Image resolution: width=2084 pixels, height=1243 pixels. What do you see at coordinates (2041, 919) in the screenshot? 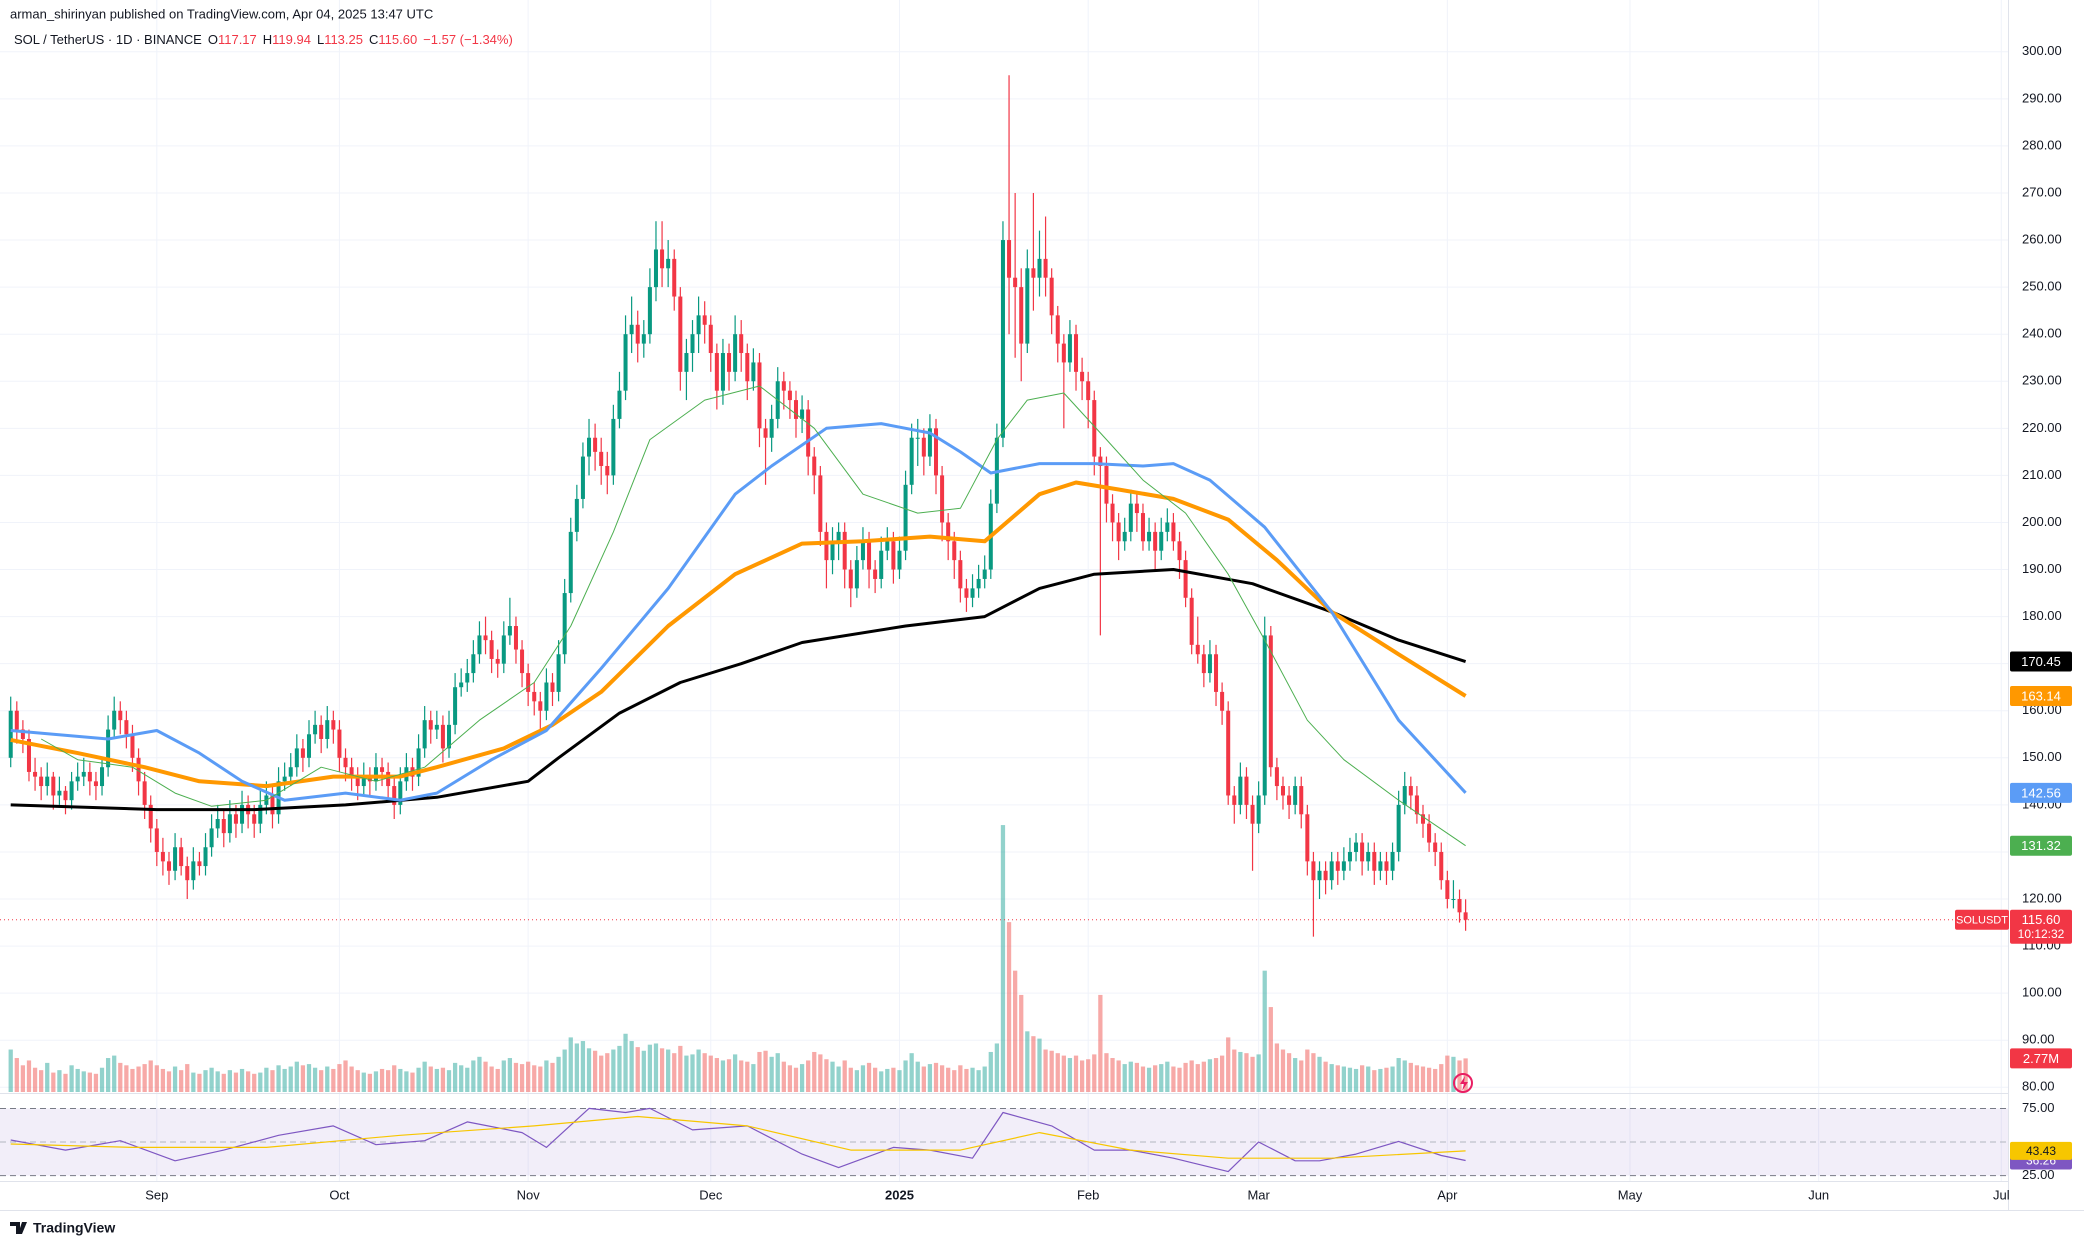
I see `last-price-label: 115.60` at bounding box center [2041, 919].